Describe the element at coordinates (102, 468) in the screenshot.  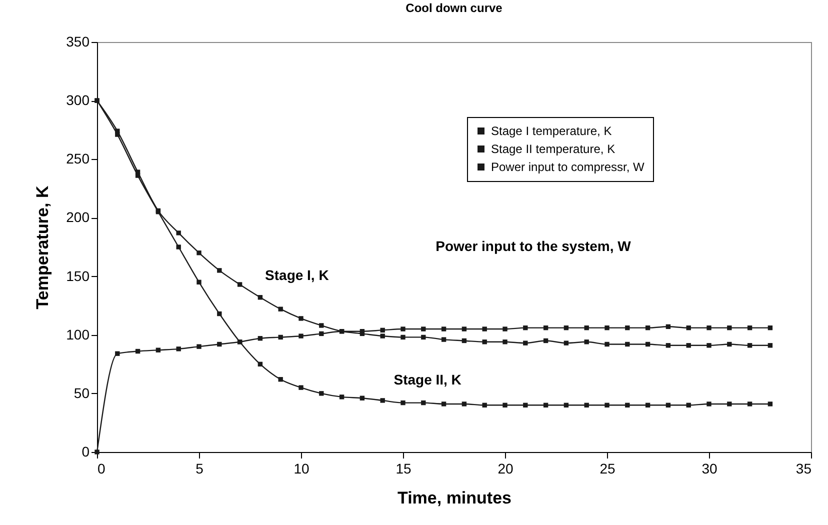
I see `x-tick-label: 0` at that location.